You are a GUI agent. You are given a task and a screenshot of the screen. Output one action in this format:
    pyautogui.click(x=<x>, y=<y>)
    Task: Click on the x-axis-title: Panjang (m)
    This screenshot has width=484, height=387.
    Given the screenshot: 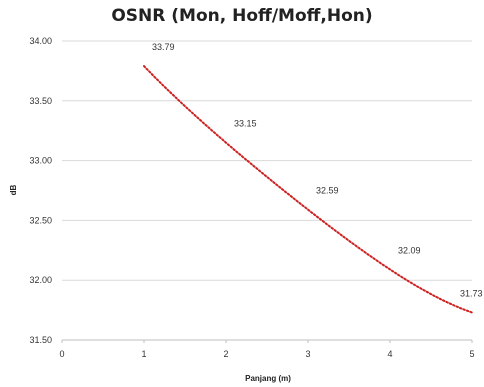 What is the action you would take?
    pyautogui.click(x=268, y=378)
    